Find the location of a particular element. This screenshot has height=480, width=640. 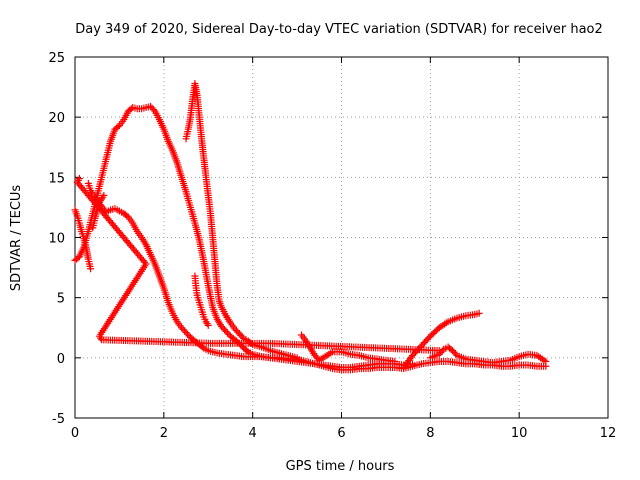

y-tick-label: 5 is located at coordinates (61, 299).